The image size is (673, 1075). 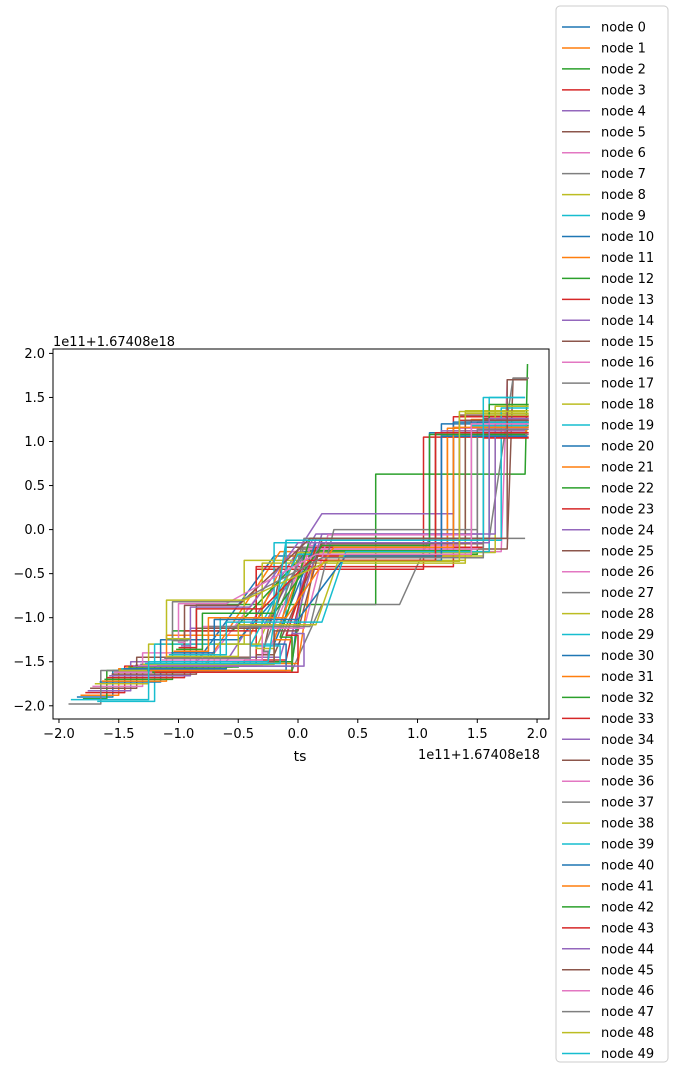 What do you see at coordinates (59, 734) in the screenshot?
I see `x-tick-label: −2.0` at bounding box center [59, 734].